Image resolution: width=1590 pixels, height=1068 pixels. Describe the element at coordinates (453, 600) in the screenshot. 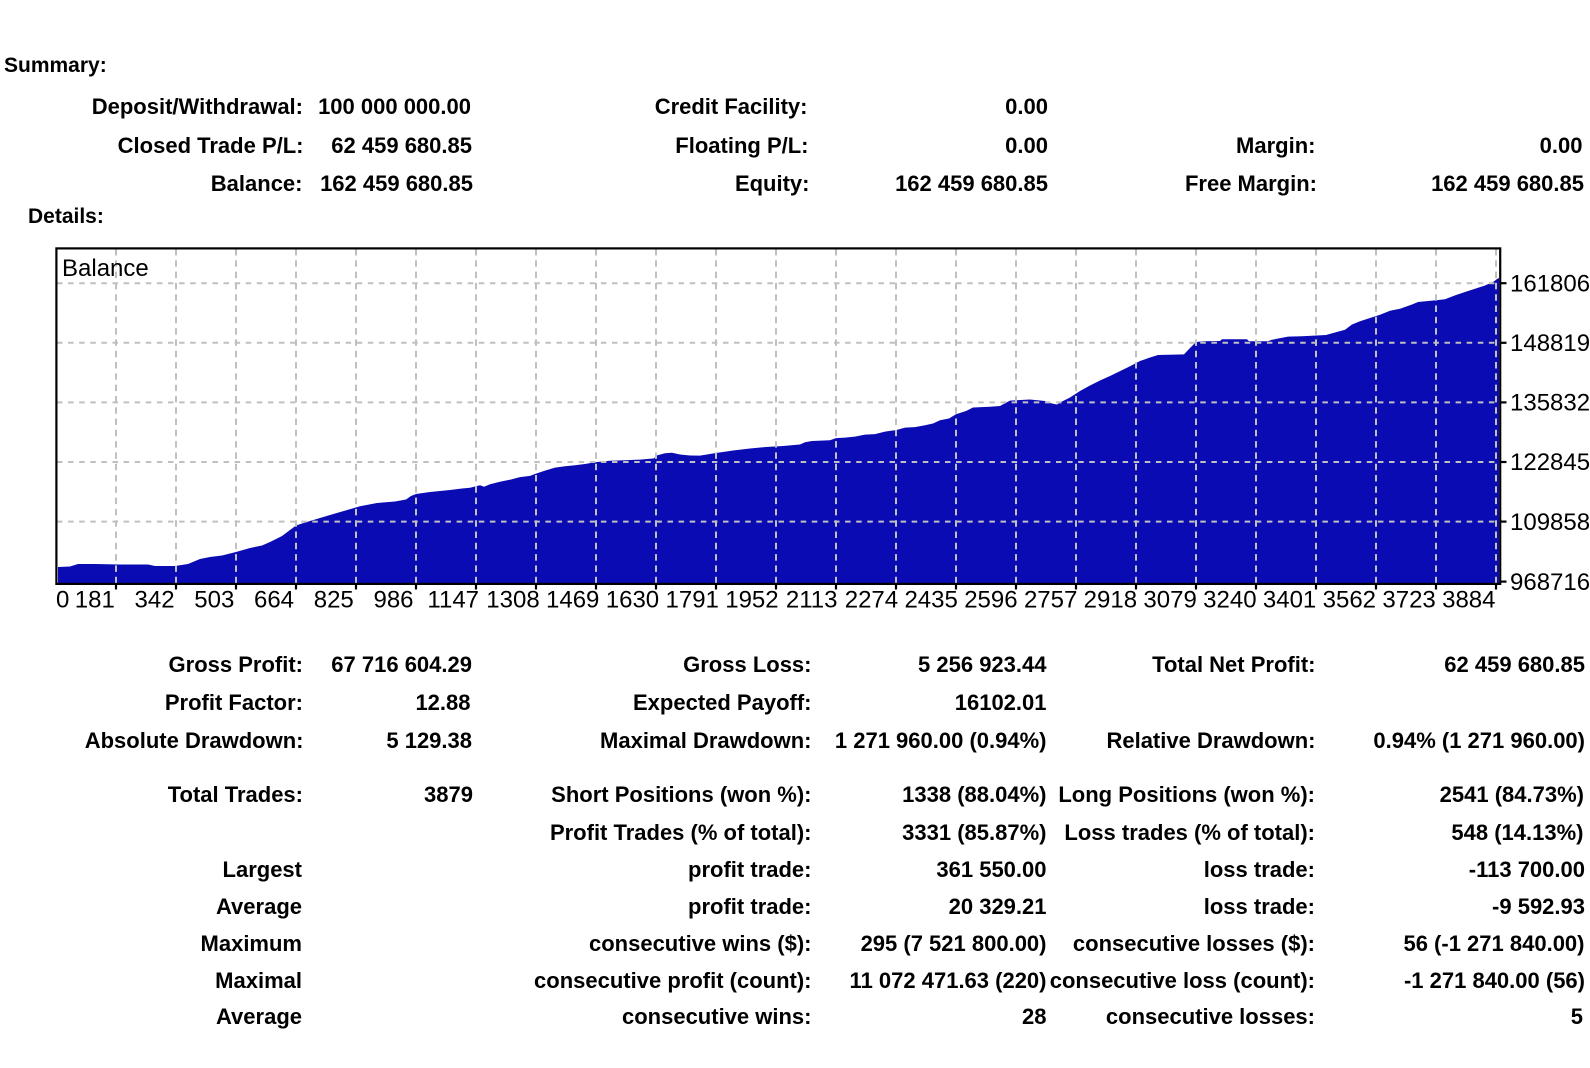

I see `svg-text: 1147` at that location.